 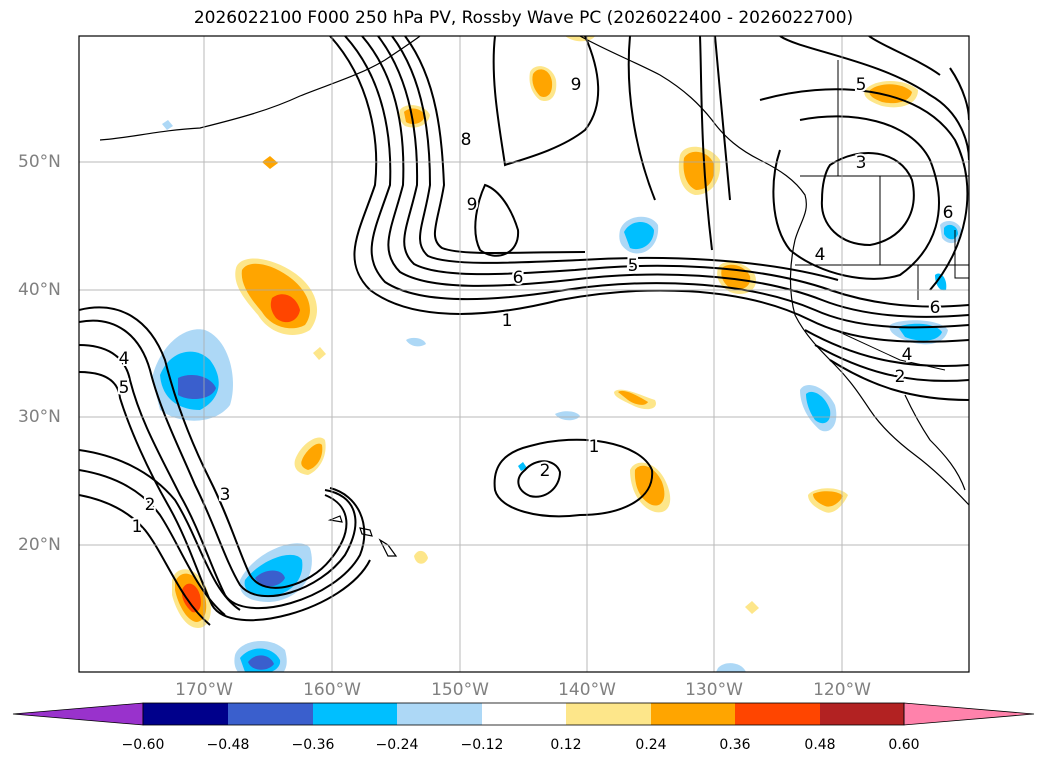 What do you see at coordinates (566, 745) in the screenshot?
I see `colorbar-tick-label: 0.12` at bounding box center [566, 745].